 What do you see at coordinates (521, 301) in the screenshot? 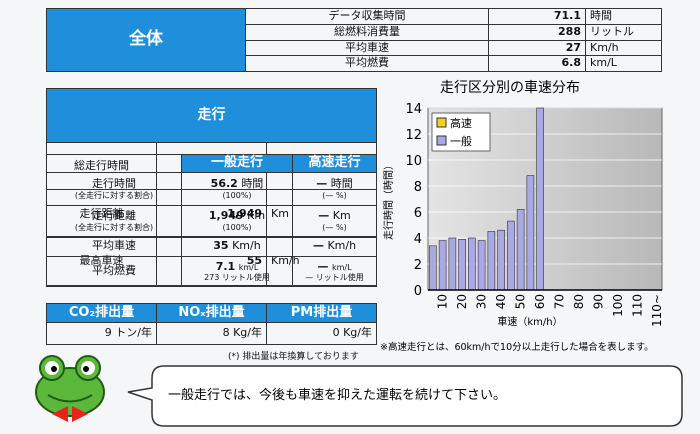
I see `x-tick-label: 50` at bounding box center [521, 301].